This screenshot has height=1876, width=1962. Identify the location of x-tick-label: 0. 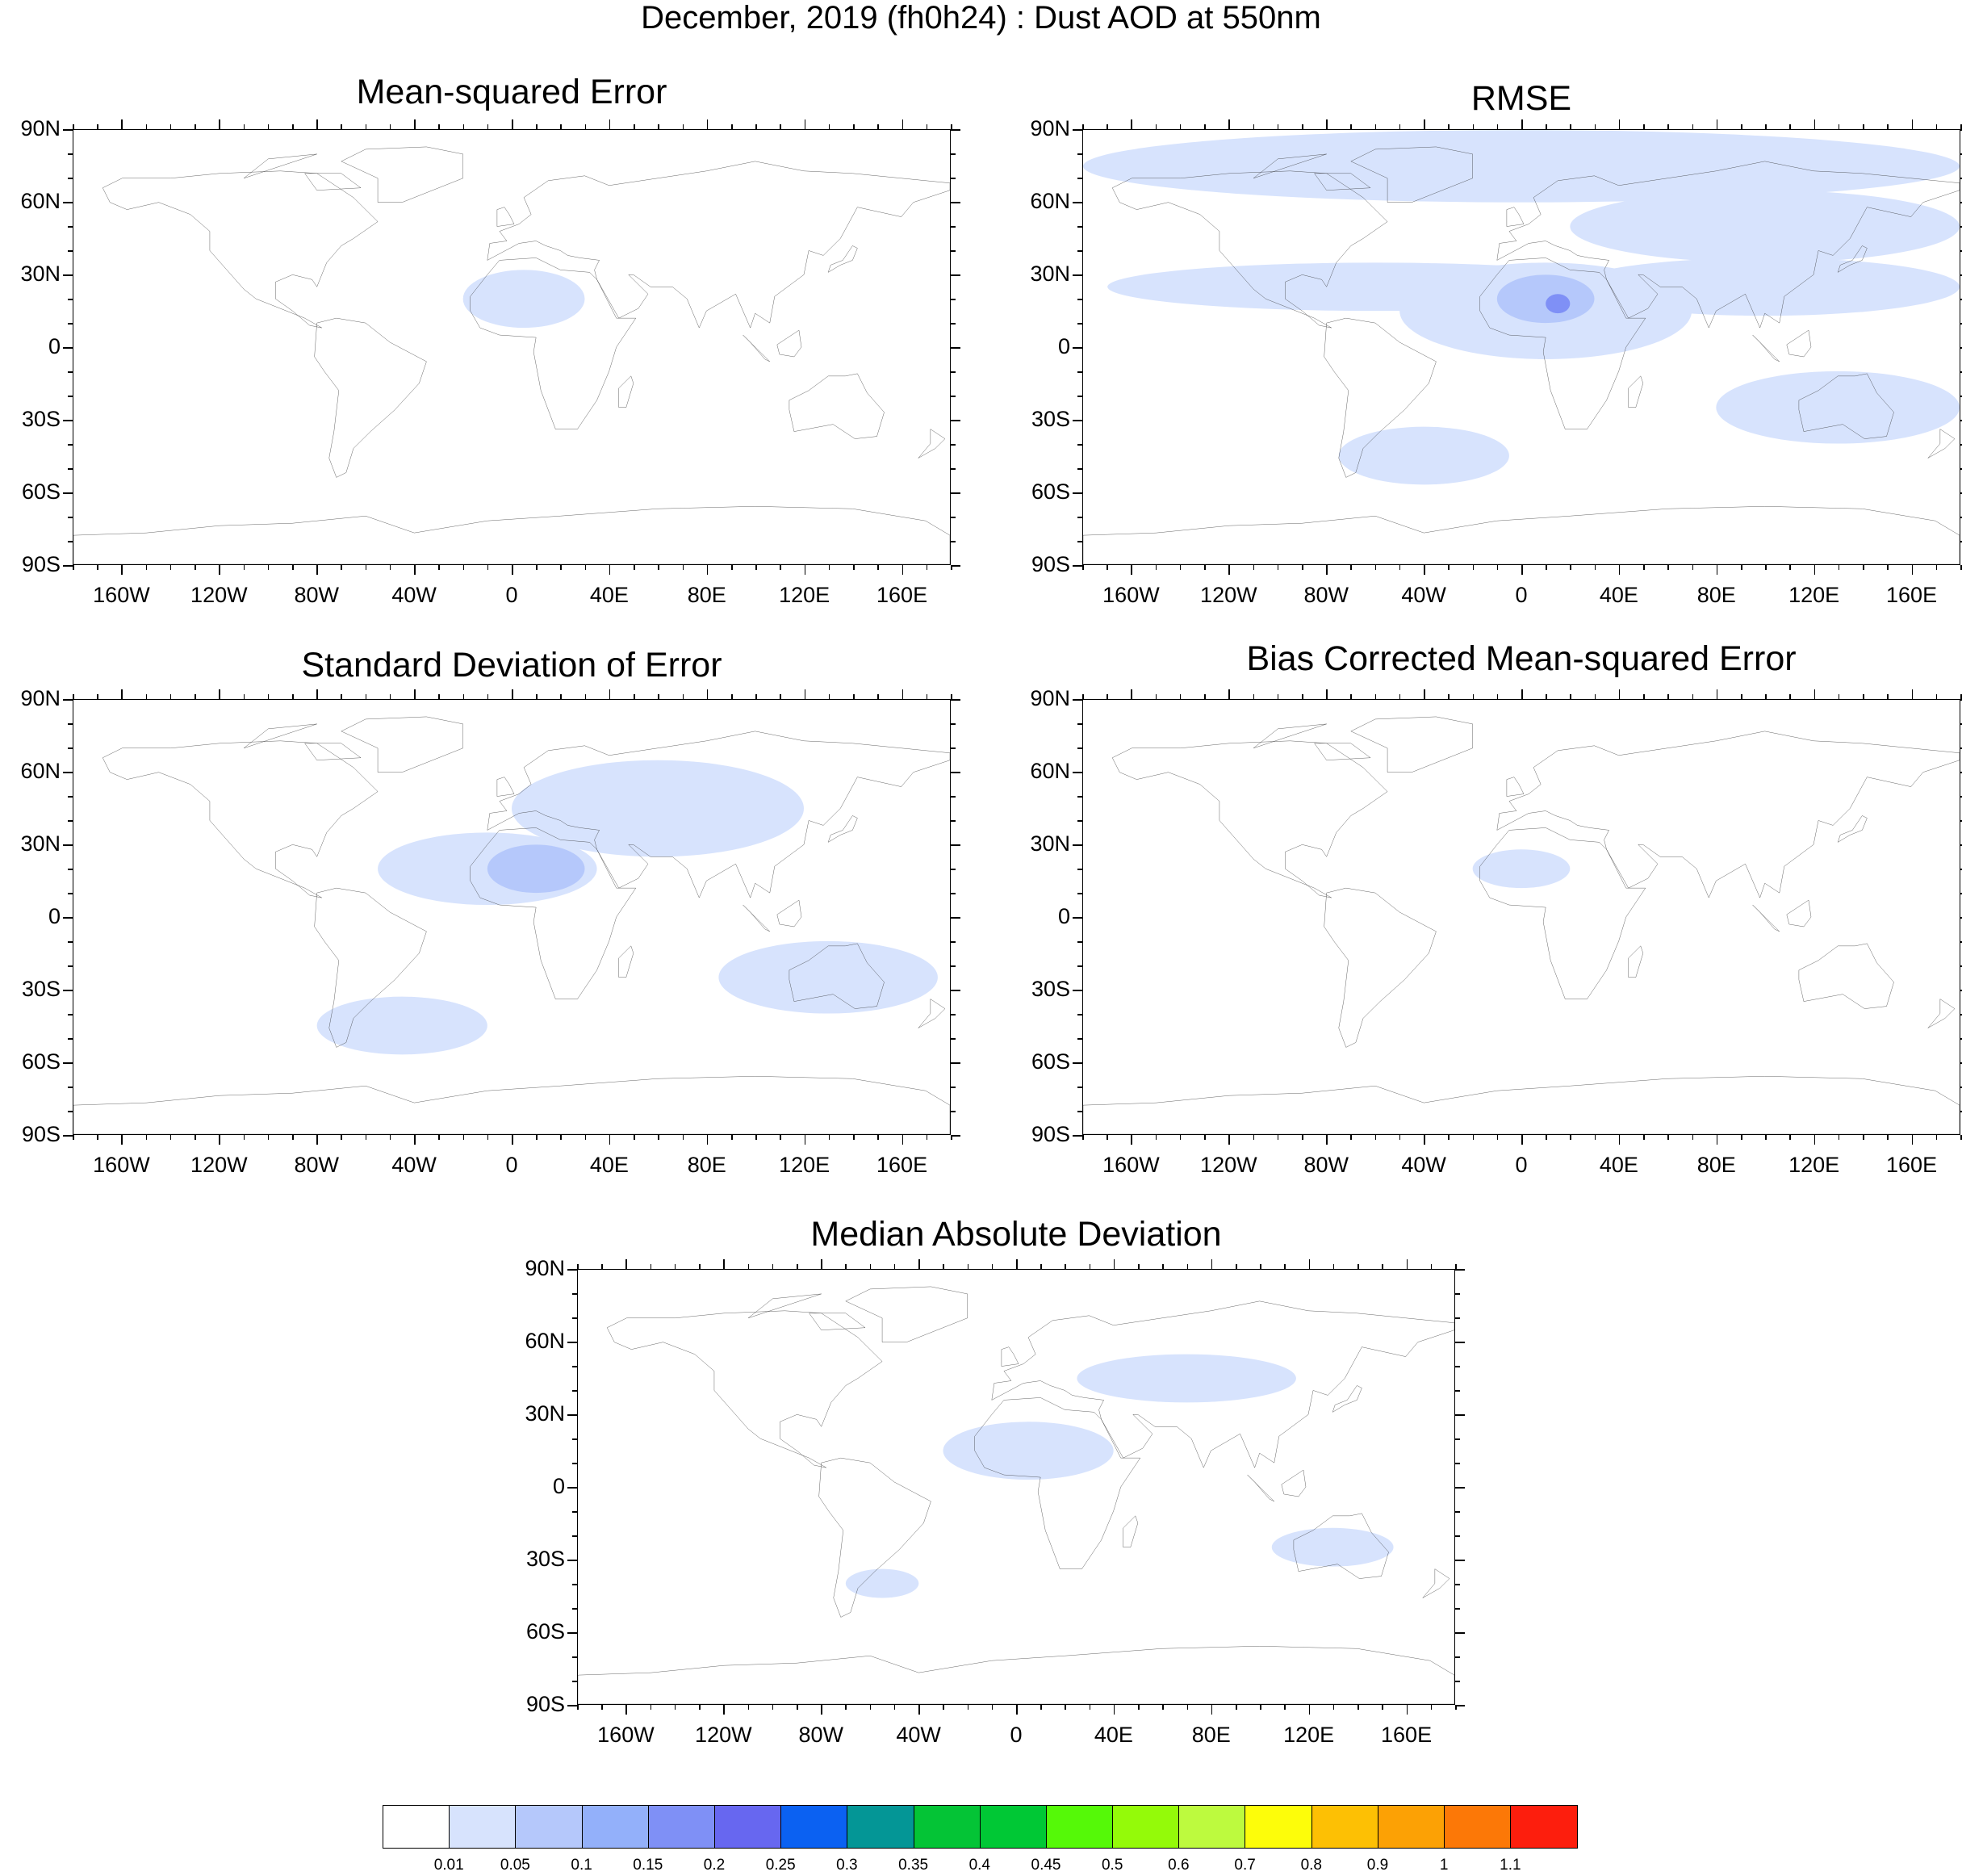
(512, 595).